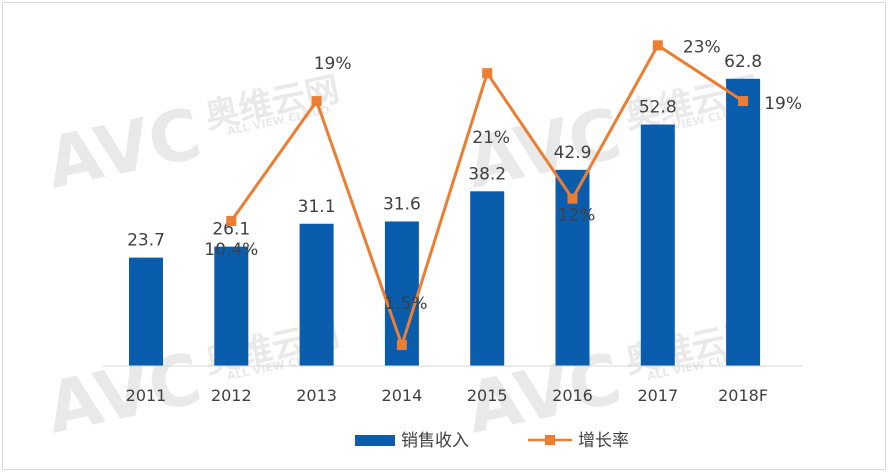 This screenshot has width=890, height=475. I want to click on legend-swatch-growth-marker, so click(550, 440).